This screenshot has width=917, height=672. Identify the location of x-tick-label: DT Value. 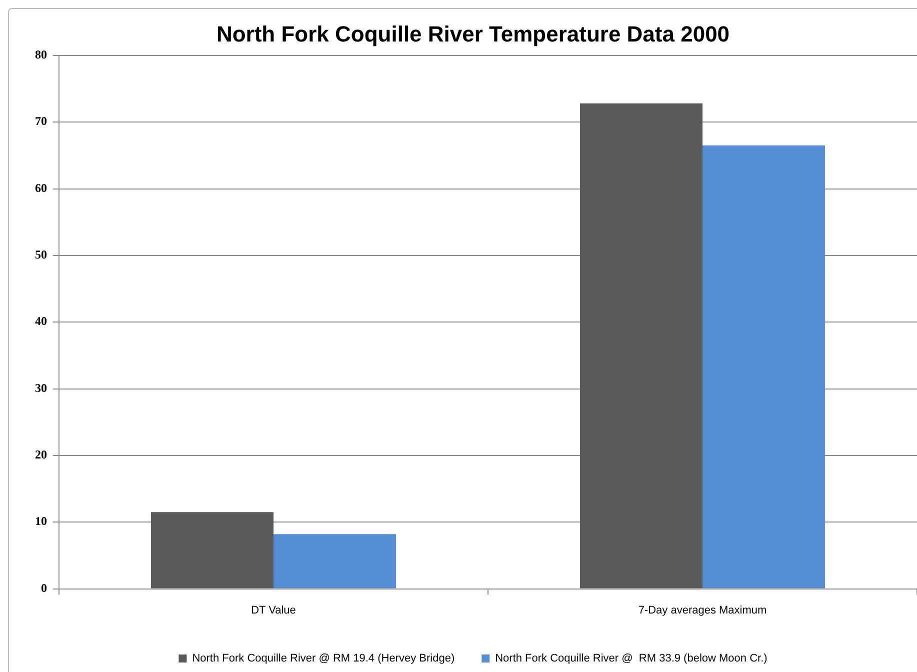
(273, 610).